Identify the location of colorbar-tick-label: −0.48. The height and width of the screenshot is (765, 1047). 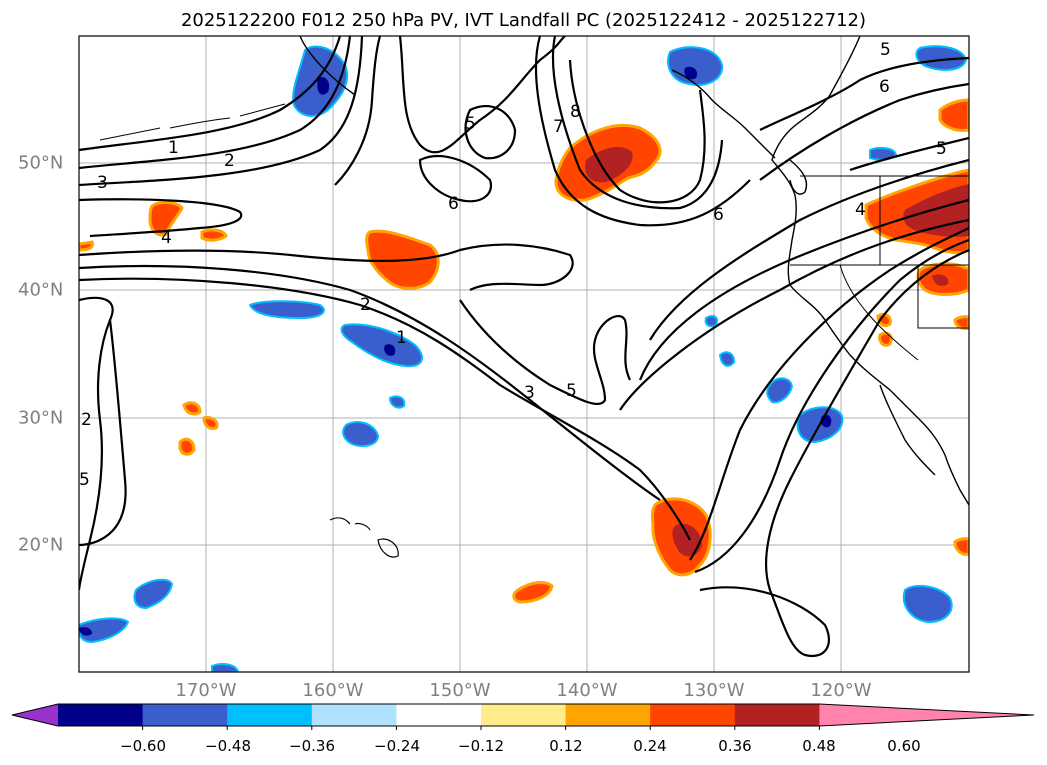
(228, 746).